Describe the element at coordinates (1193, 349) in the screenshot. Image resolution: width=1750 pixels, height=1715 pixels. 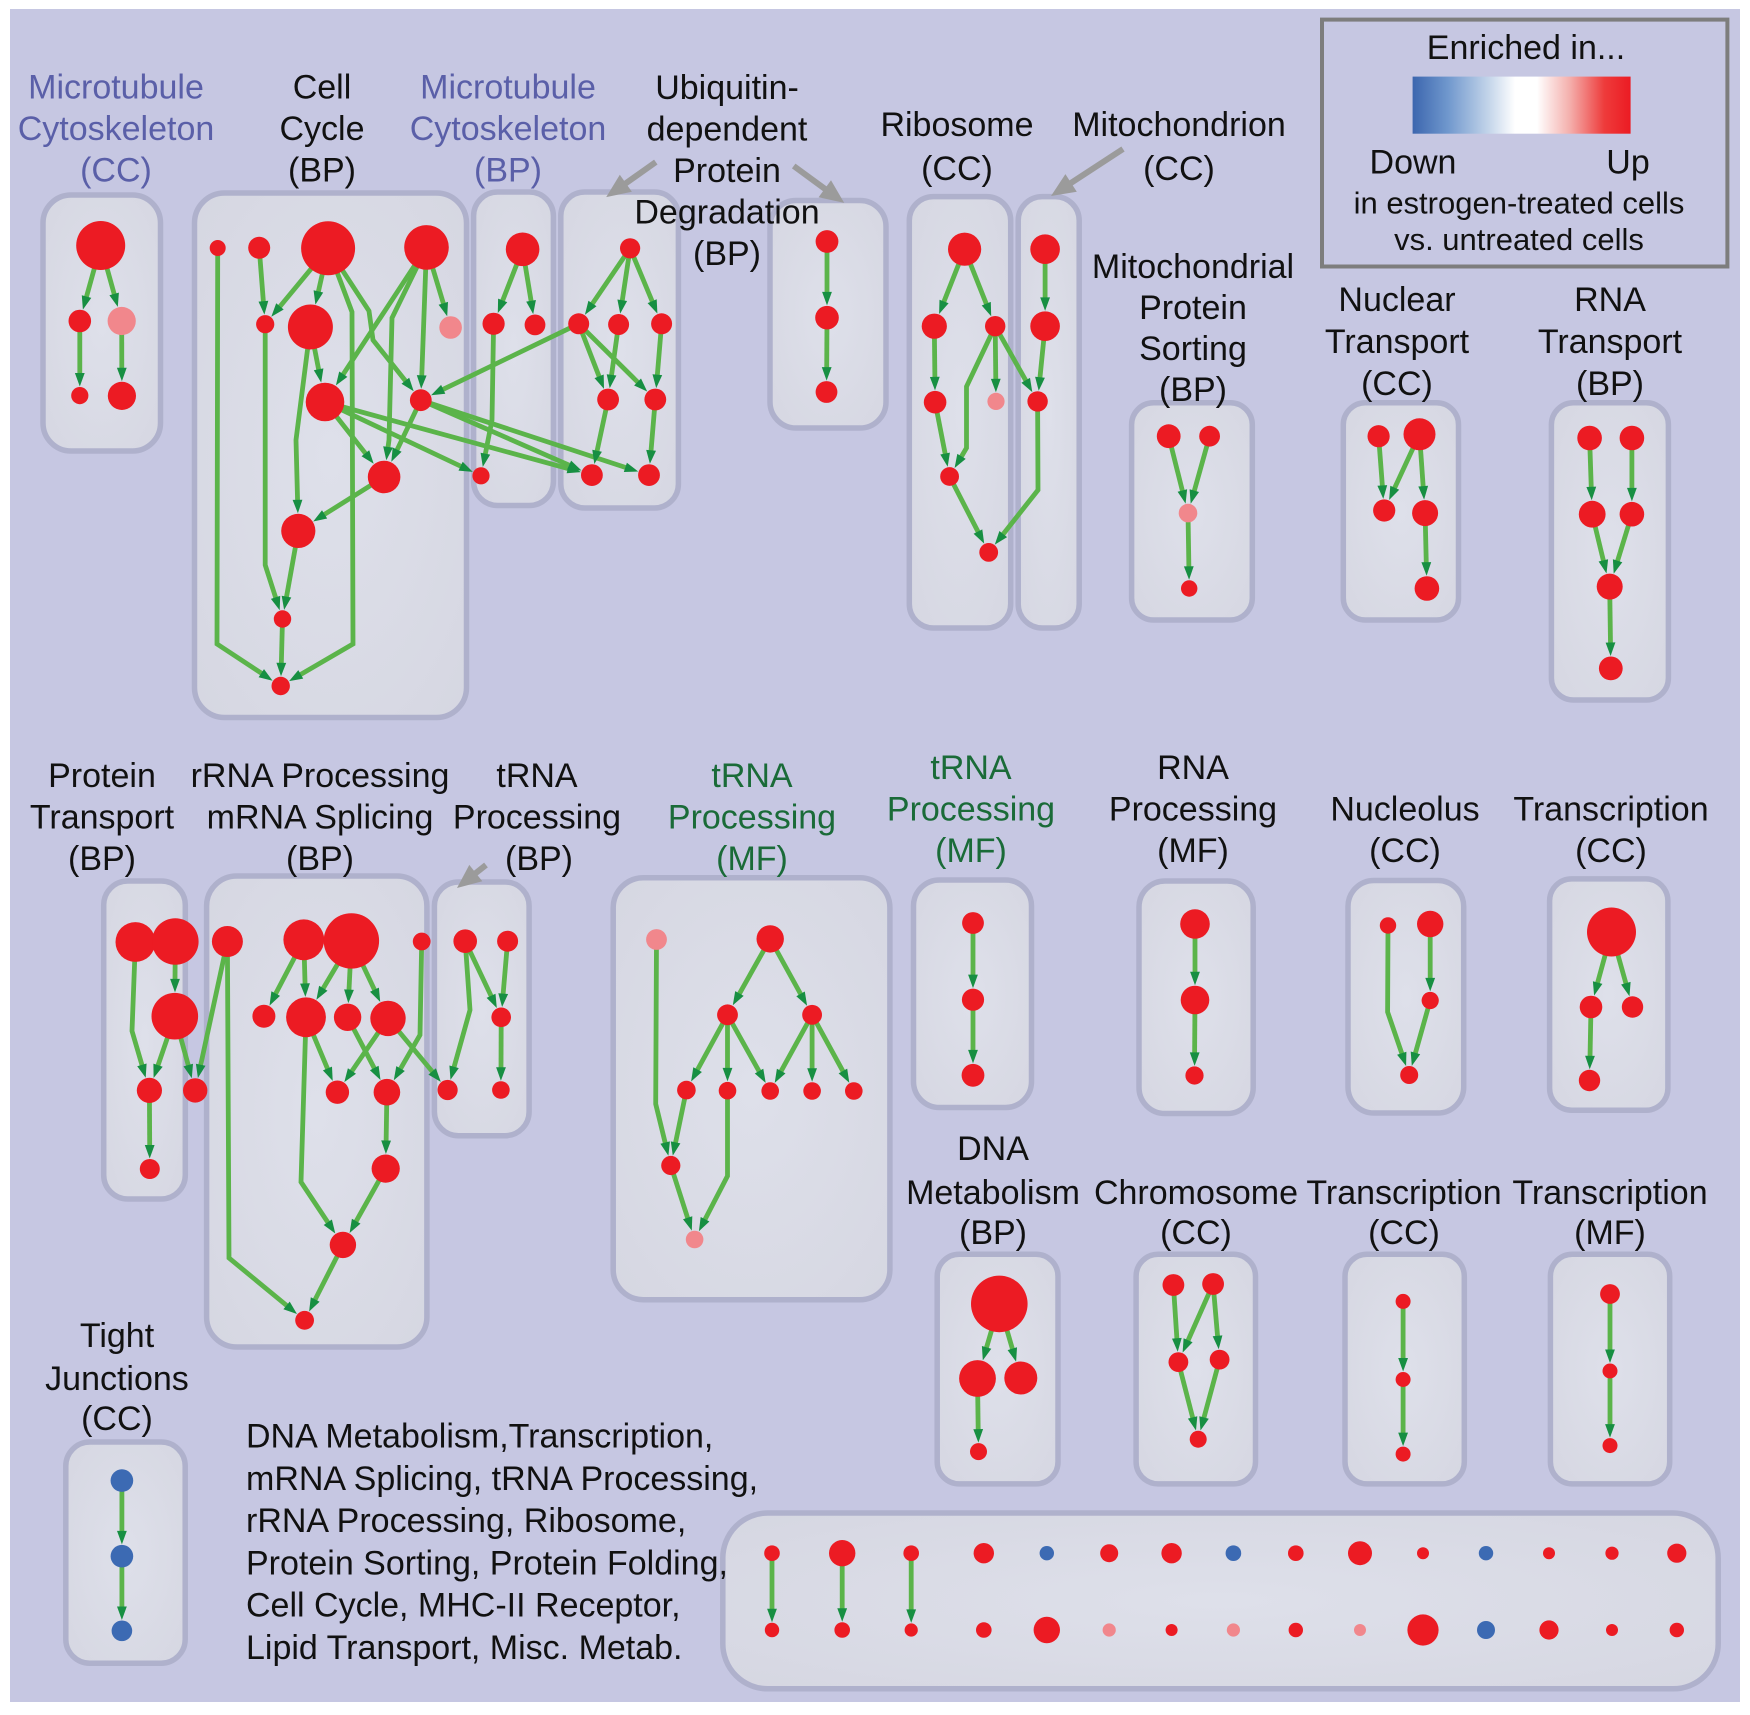
I see `svg-text: Sorting` at that location.